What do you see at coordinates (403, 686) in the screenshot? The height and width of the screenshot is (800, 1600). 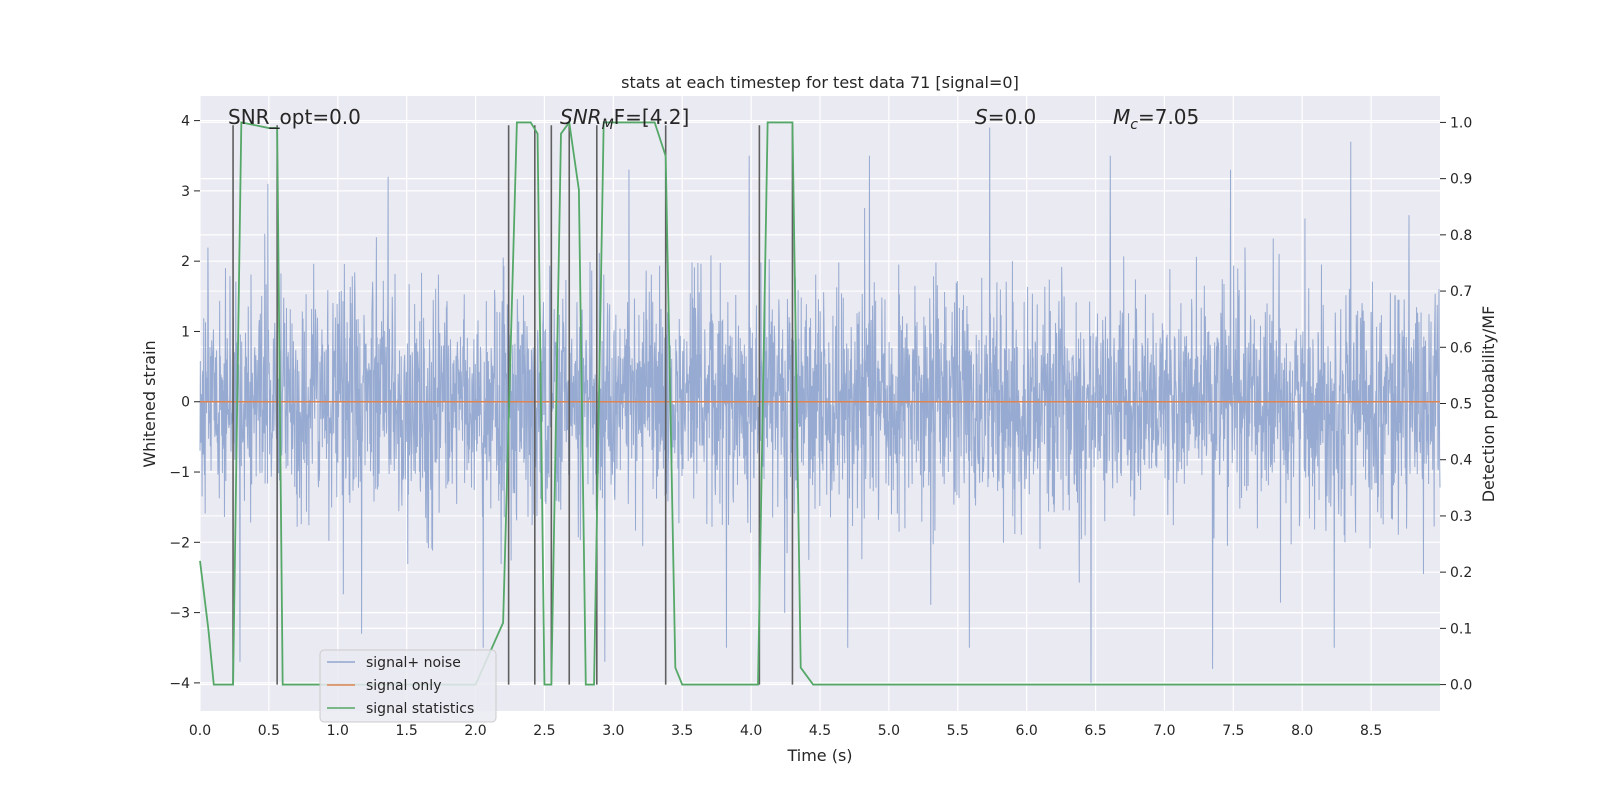 I see `legend-label-signal-only: signal only` at bounding box center [403, 686].